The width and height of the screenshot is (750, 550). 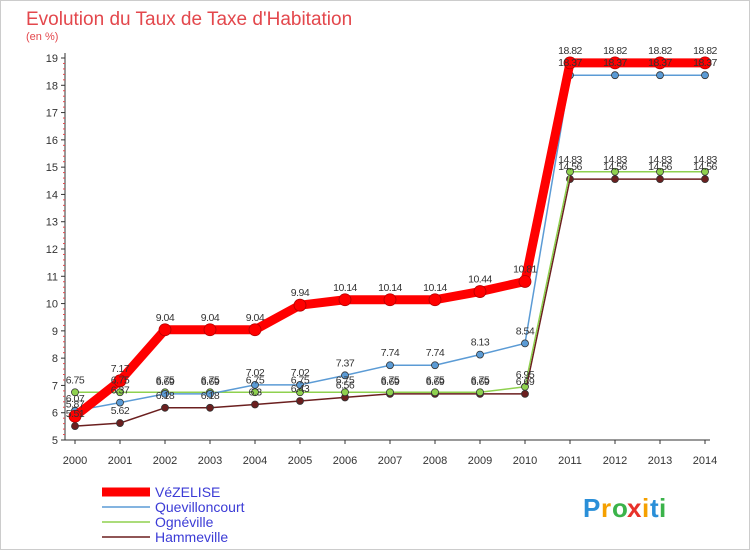 I want to click on y-tick-label: 19, so click(x=52, y=59).